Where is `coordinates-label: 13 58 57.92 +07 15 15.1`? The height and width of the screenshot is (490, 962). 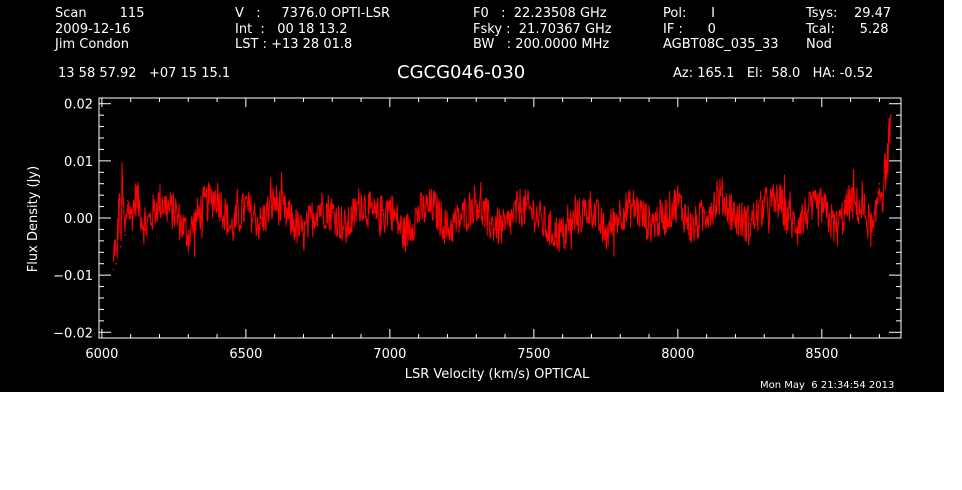
coordinates-label: 13 58 57.92 +07 15 15.1 is located at coordinates (144, 73).